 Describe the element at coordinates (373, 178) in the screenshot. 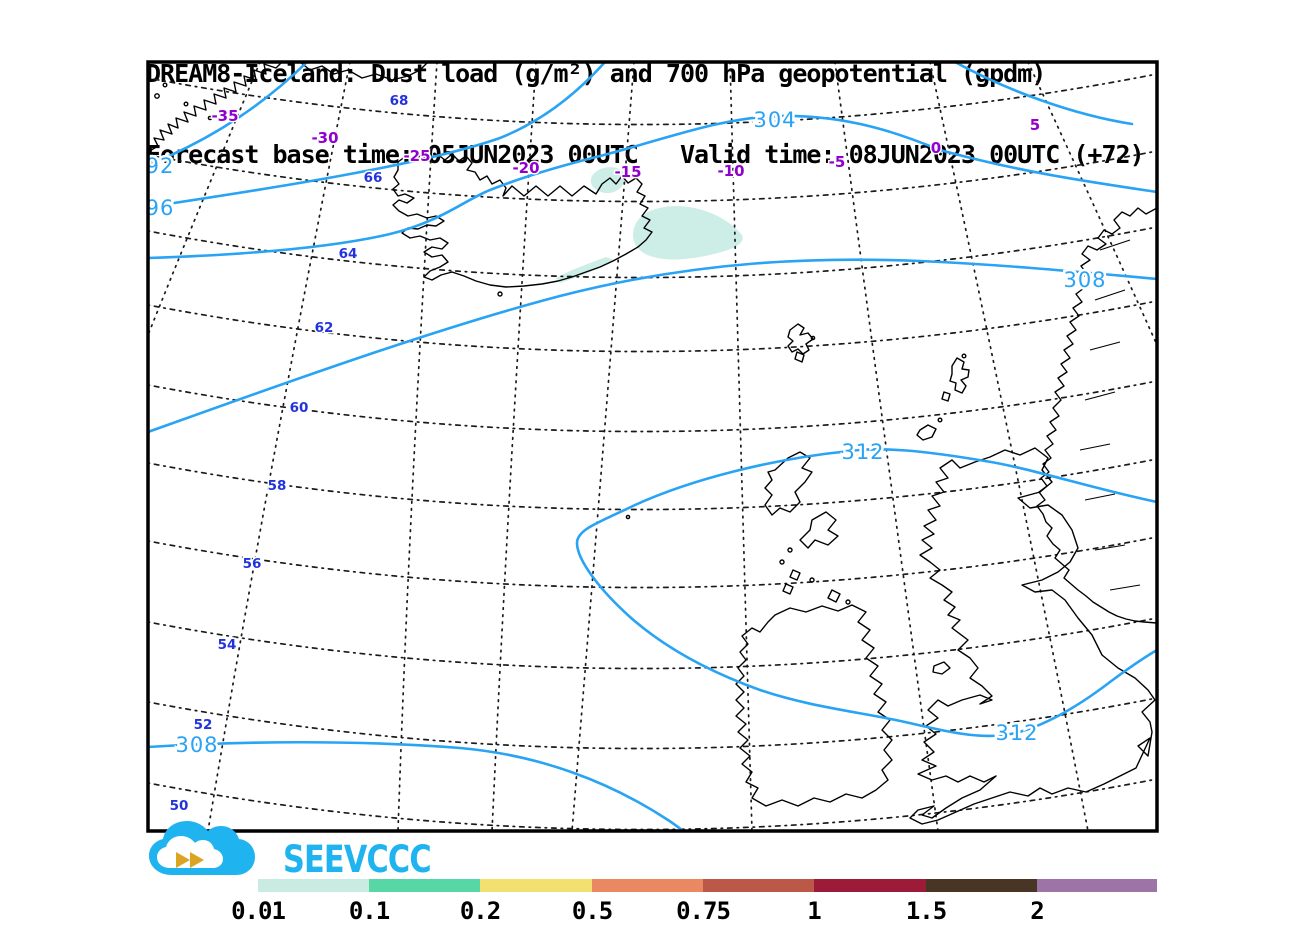

I see `lat-label-66: 66` at that location.